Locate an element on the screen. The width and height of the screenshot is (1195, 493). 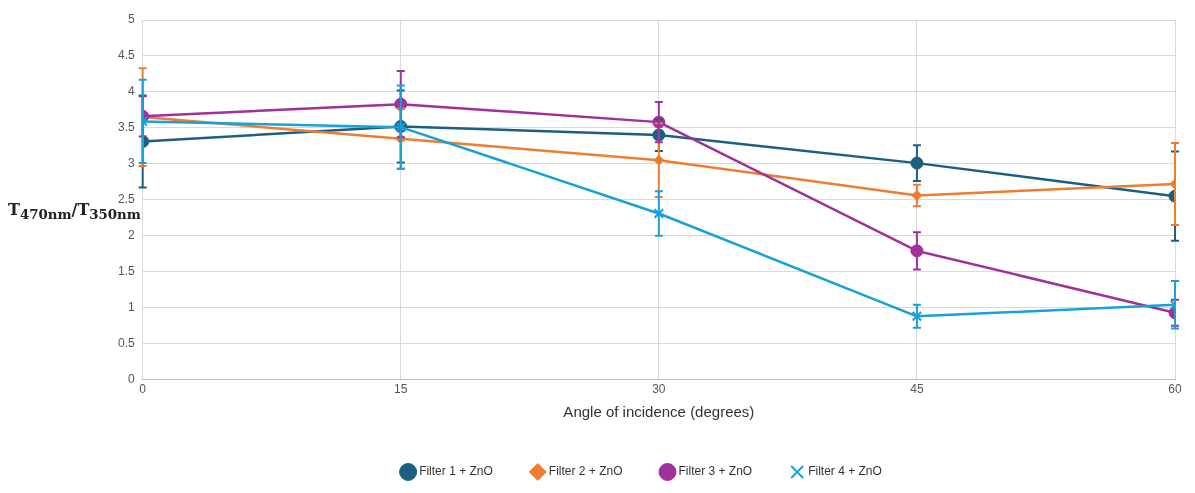
legend-label: Filter 3 + ZnO is located at coordinates (715, 471).